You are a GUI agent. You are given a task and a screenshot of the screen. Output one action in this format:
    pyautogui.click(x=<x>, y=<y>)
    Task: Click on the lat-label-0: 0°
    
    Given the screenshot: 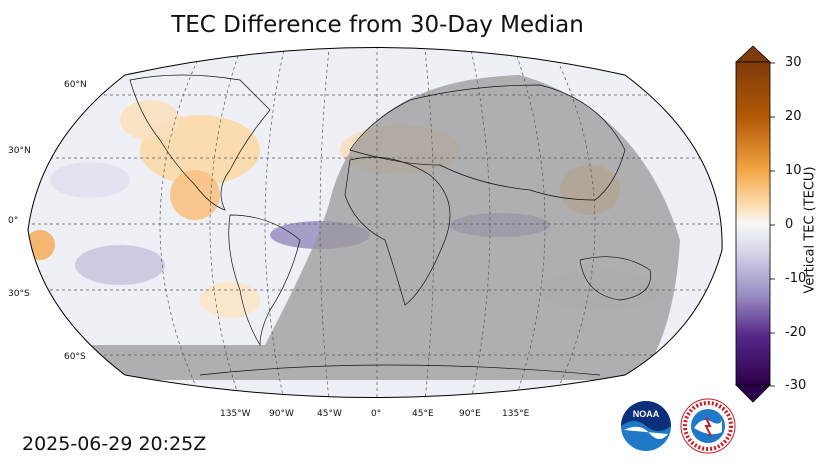 What is the action you would take?
    pyautogui.click(x=13, y=221)
    